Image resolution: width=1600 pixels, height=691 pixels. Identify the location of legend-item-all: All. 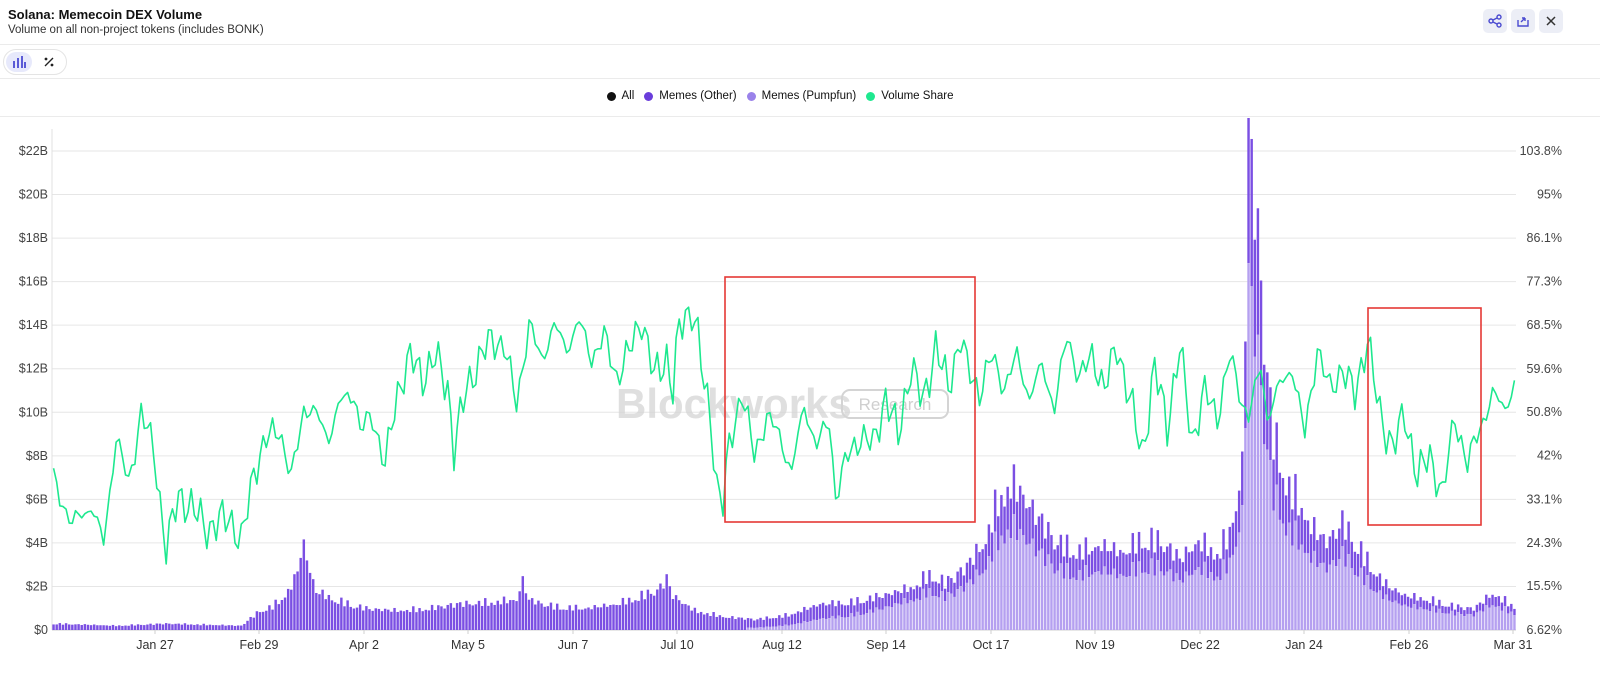
(620, 96).